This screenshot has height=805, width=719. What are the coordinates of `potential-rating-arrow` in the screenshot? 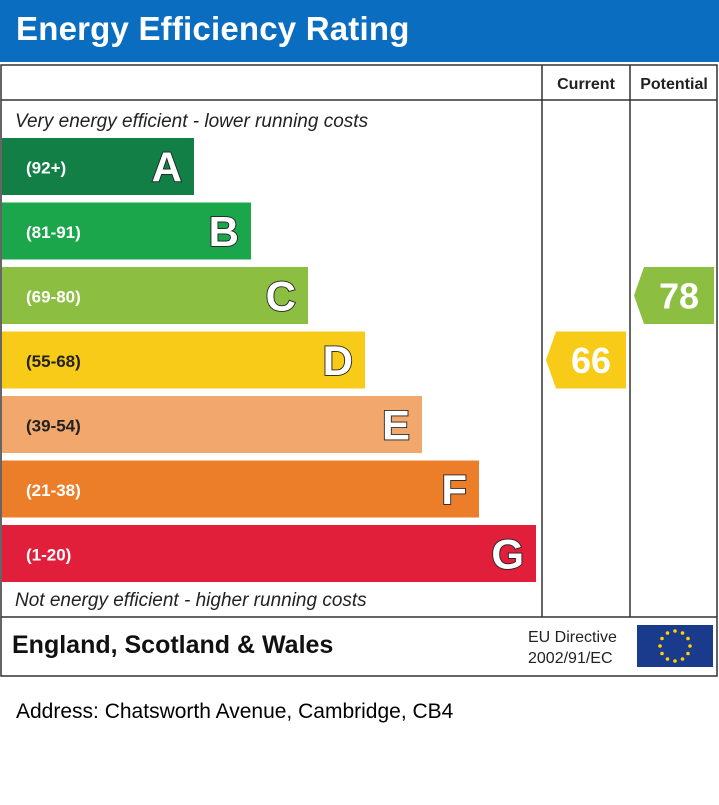 It's located at (674, 295).